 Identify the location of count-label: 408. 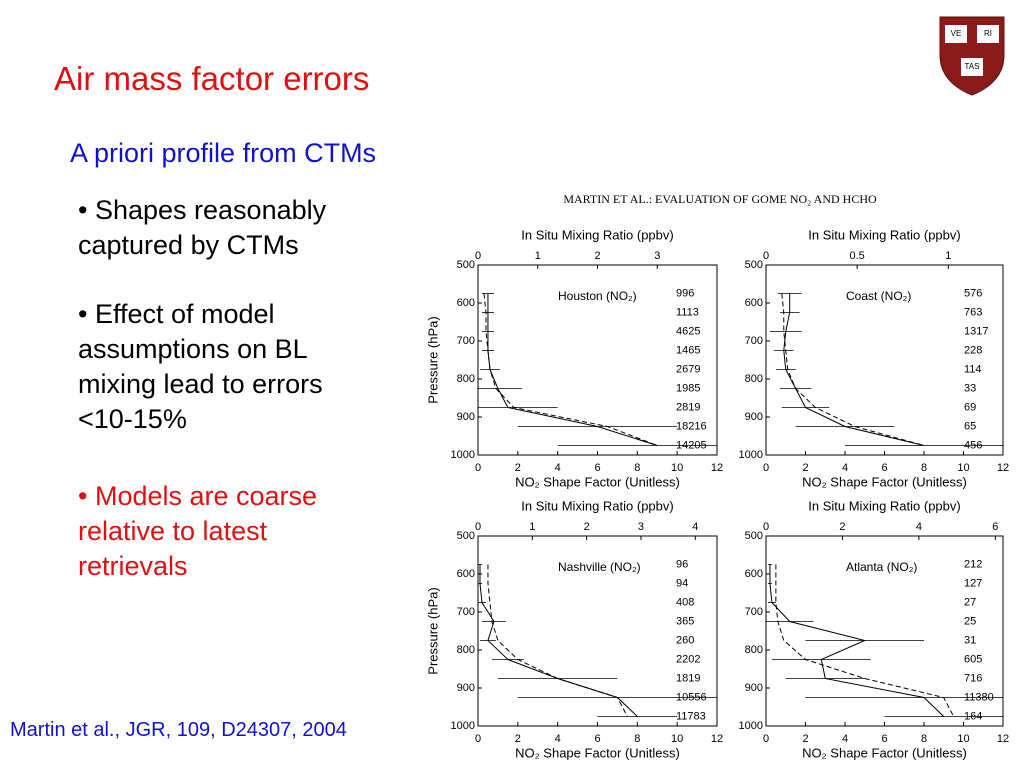
(685, 602).